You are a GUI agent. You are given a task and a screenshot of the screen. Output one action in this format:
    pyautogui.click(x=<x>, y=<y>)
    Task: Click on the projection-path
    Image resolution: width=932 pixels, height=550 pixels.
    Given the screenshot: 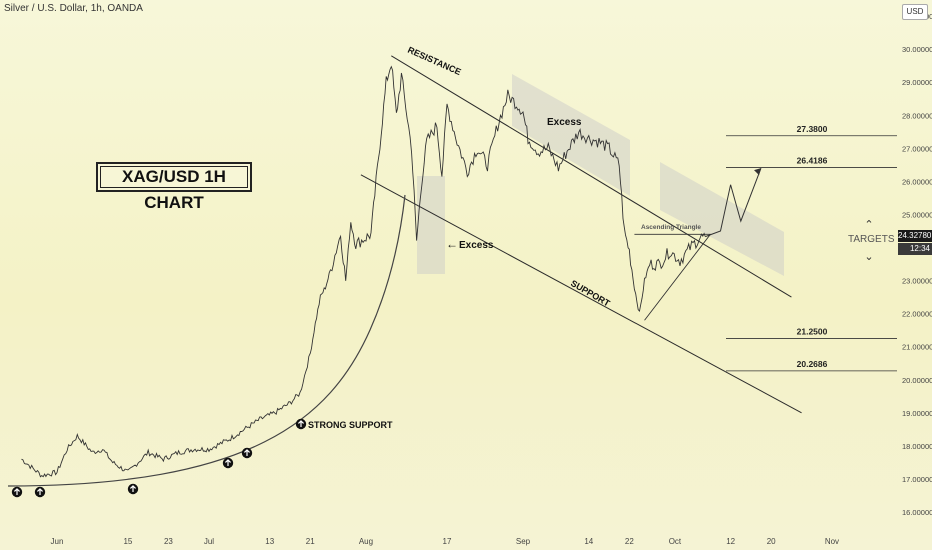 What is the action you would take?
    pyautogui.click(x=733, y=203)
    